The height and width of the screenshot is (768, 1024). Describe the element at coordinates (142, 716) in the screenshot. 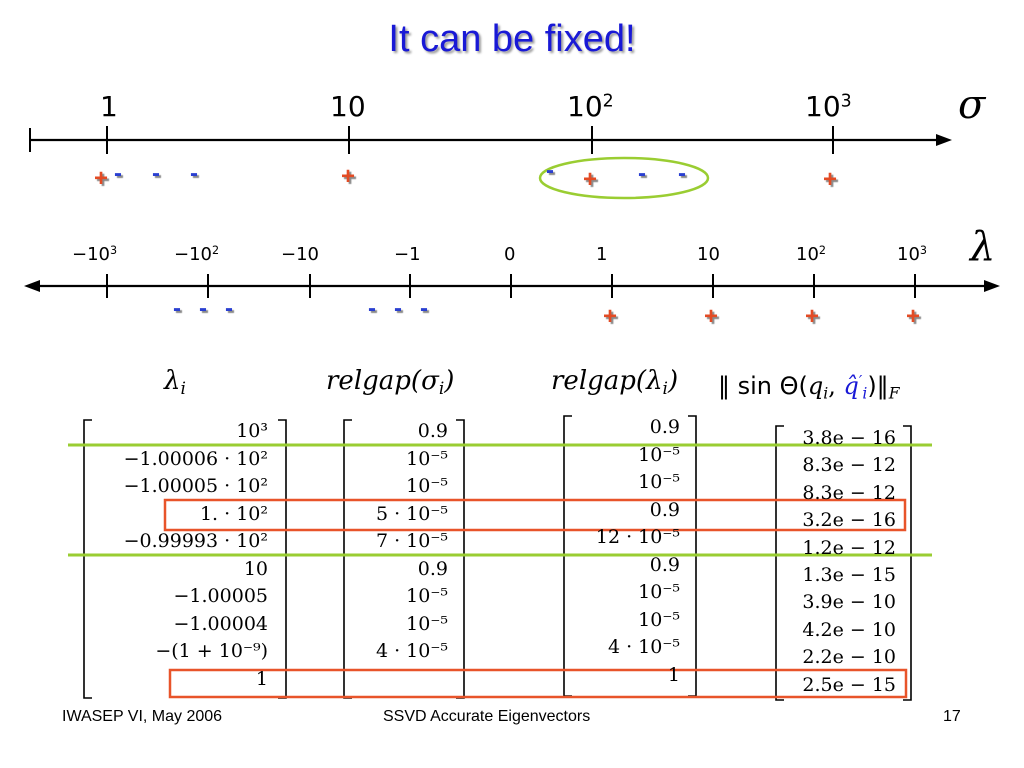

I see `footer-conference: IWASEP VI, May 2006` at that location.